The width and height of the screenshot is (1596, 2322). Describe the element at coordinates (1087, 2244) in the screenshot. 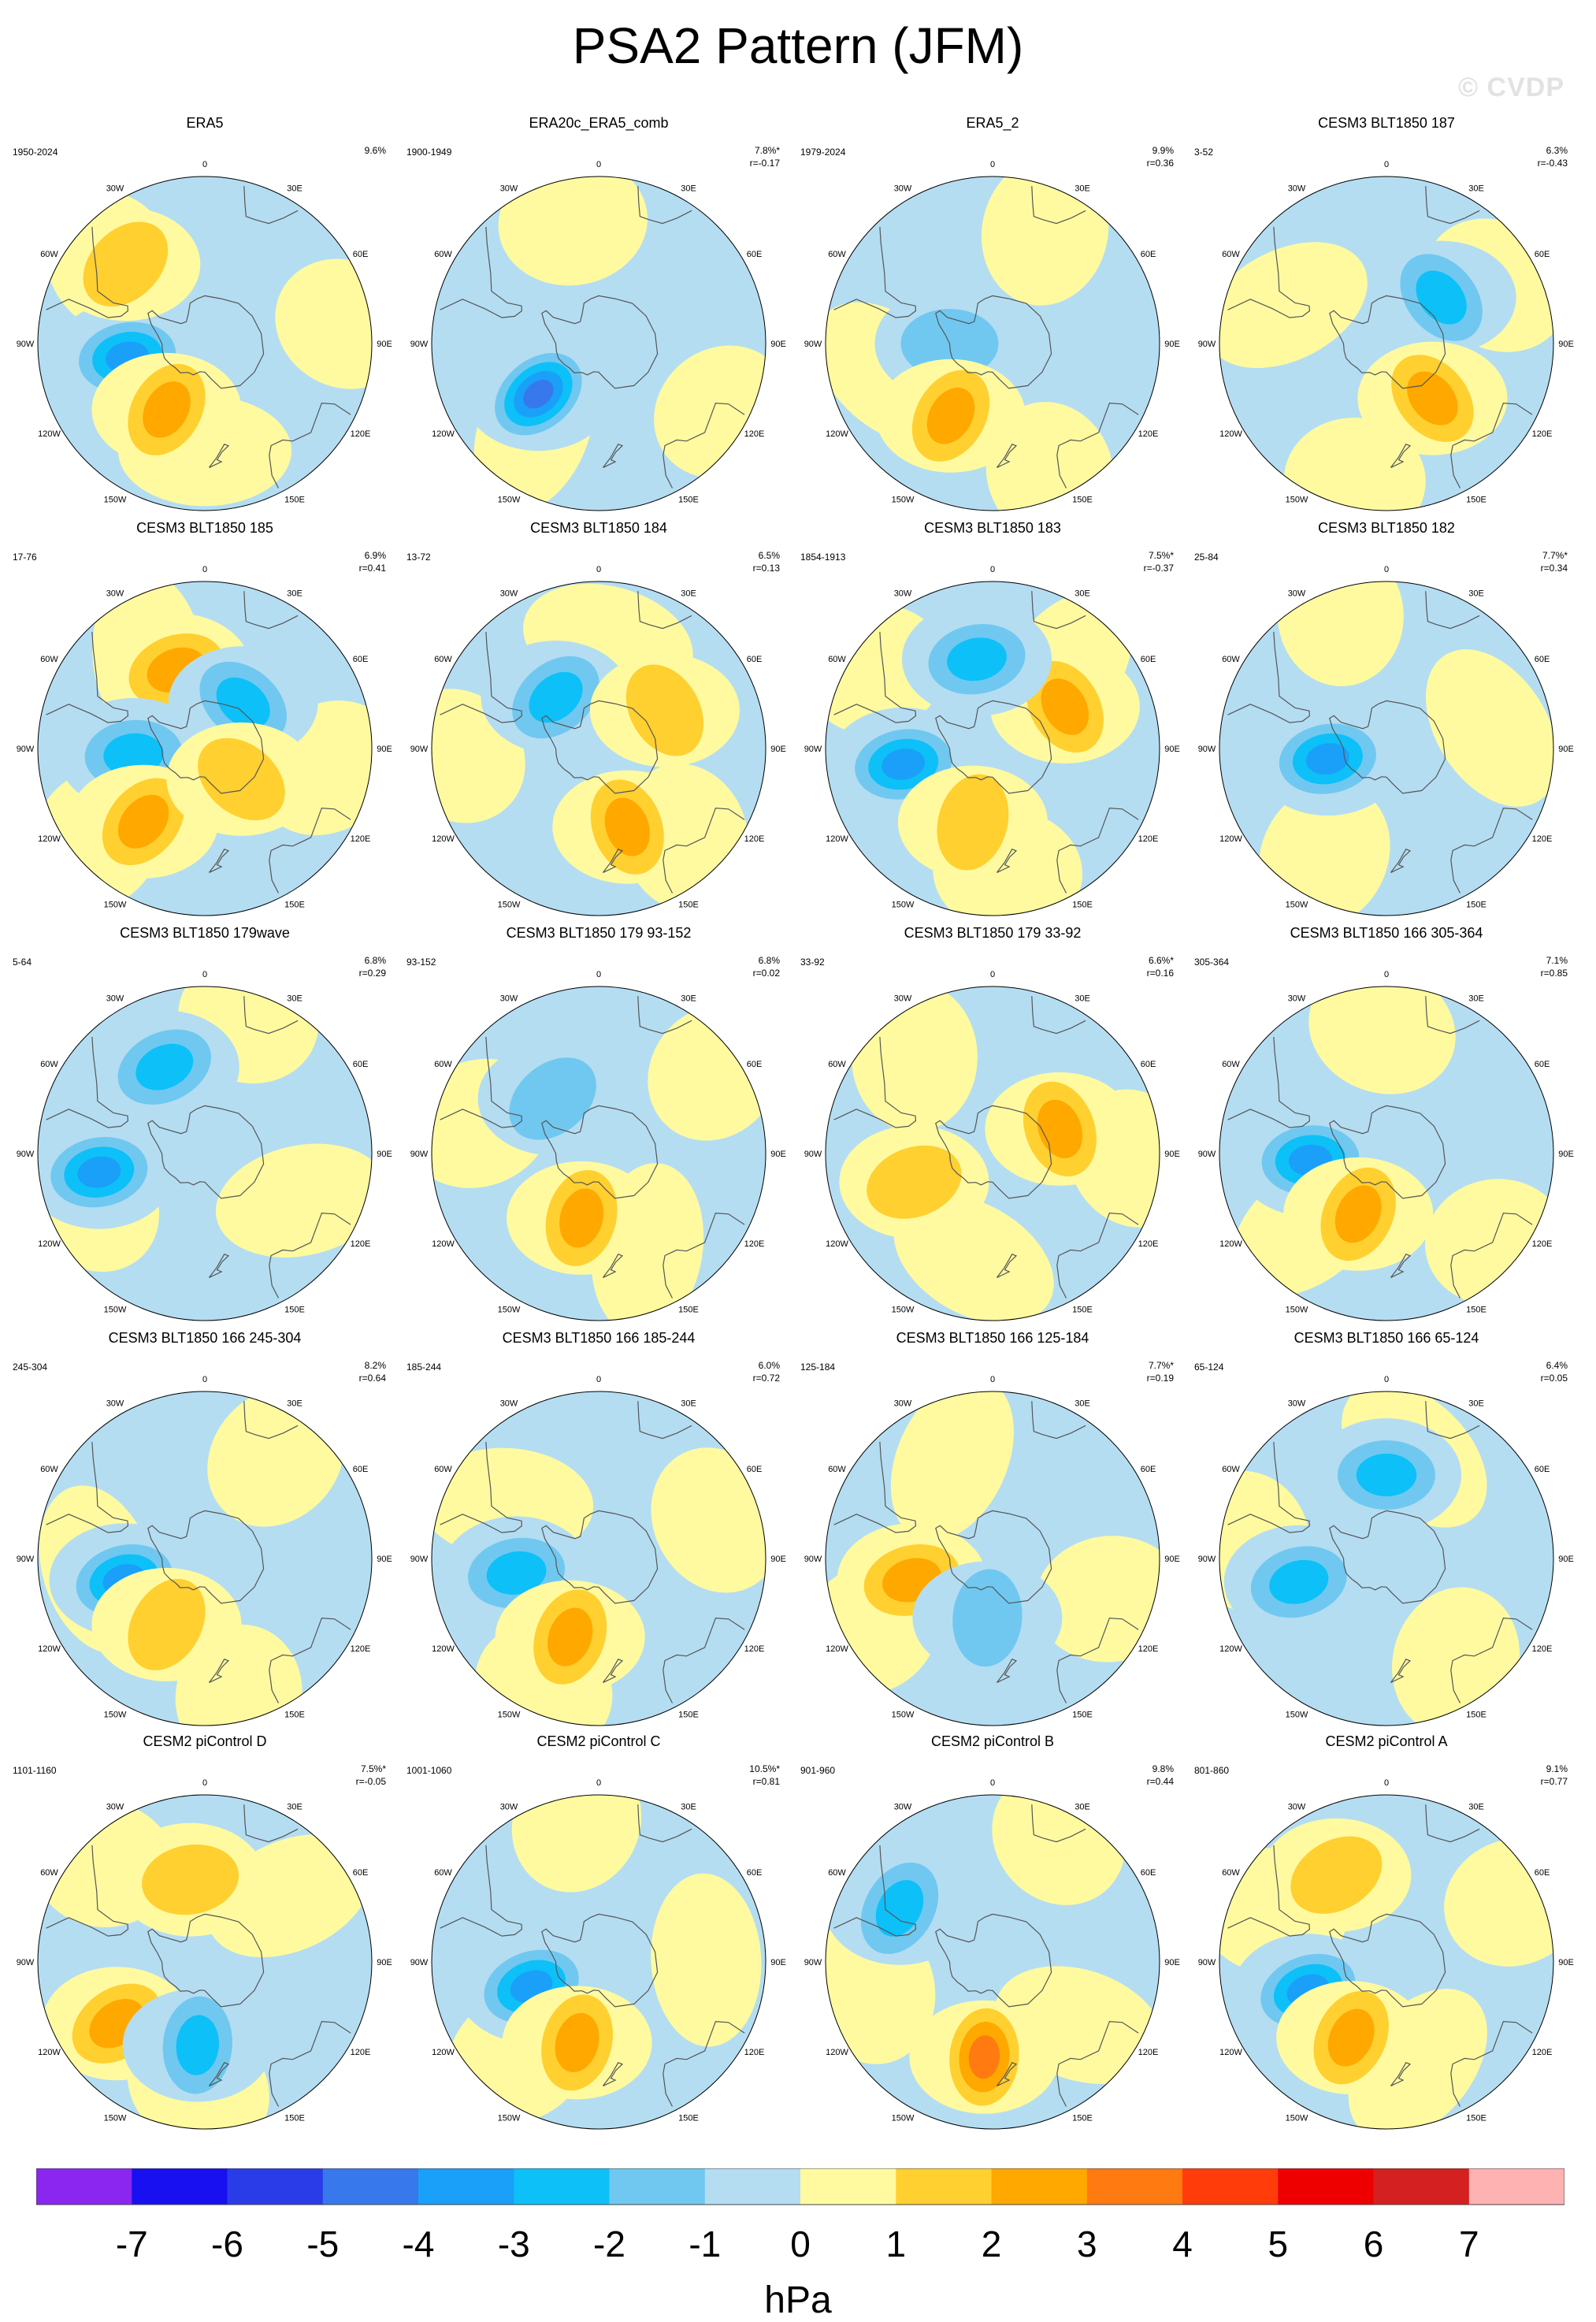

I see `colorbar-tick-label: 3` at that location.